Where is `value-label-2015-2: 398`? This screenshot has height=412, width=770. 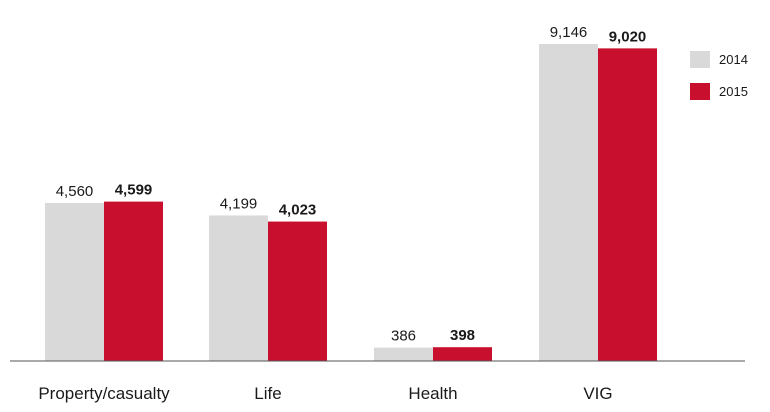 value-label-2015-2: 398 is located at coordinates (462, 335).